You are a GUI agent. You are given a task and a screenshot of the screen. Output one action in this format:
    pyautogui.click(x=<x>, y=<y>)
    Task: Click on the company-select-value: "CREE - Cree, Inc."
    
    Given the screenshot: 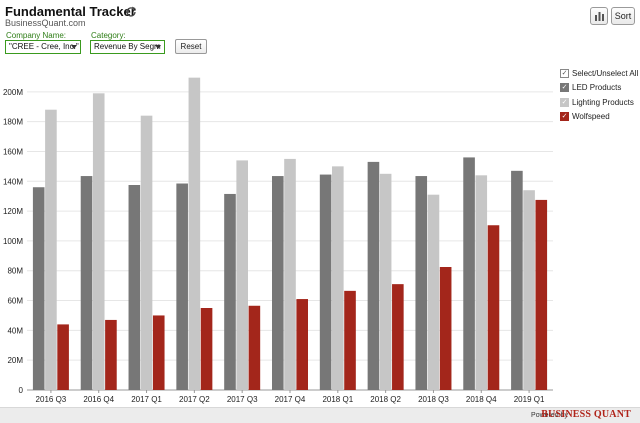 What is the action you would take?
    pyautogui.click(x=44, y=46)
    